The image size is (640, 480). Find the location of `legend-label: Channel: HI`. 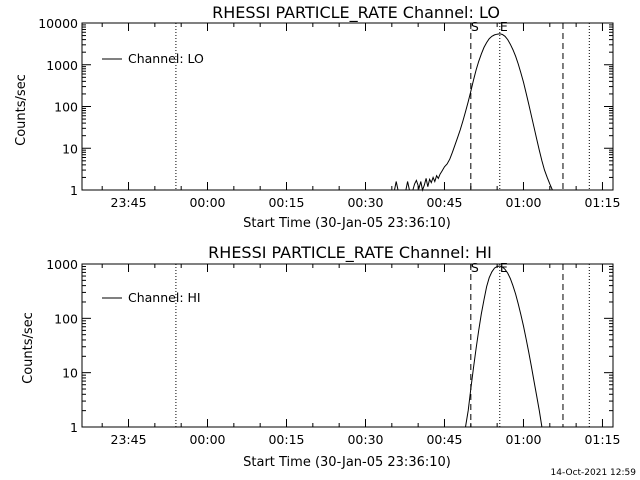

legend-label: Channel: HI is located at coordinates (164, 297).